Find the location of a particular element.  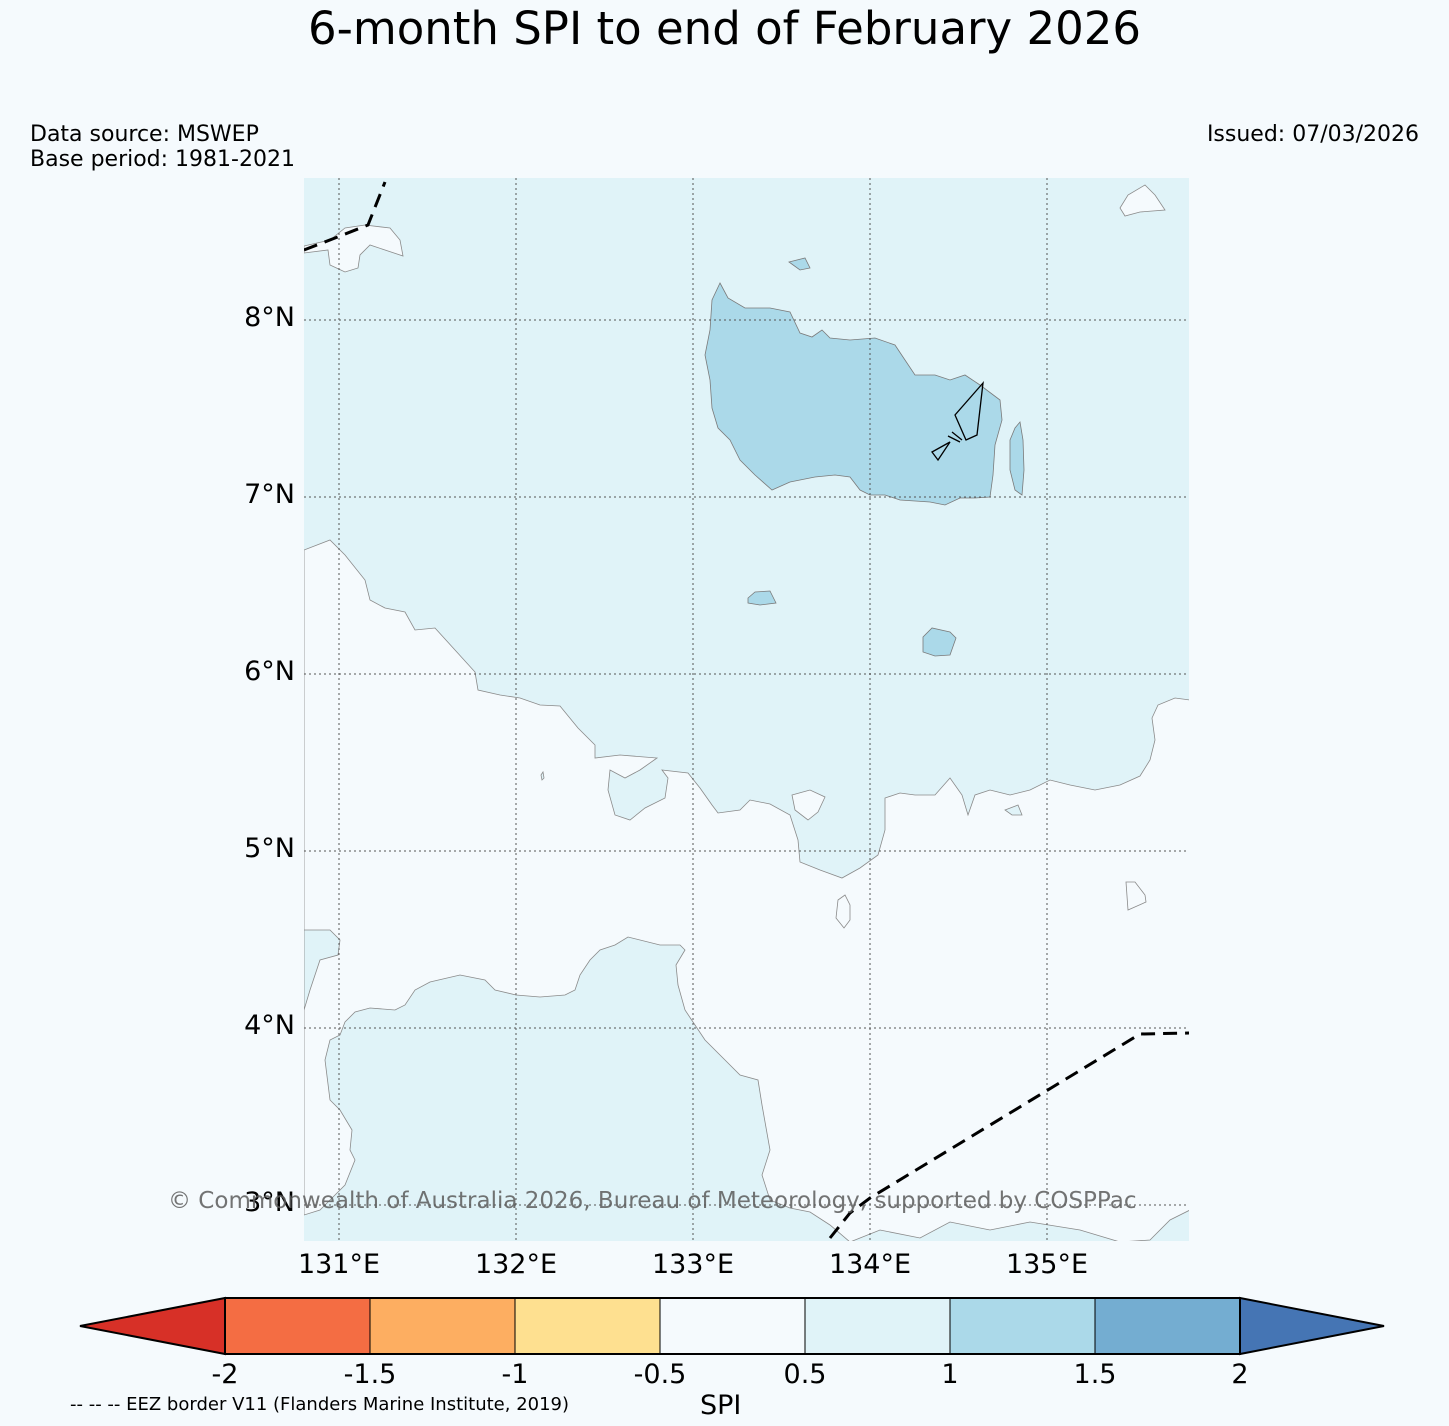

lon-label-131e: 131°E is located at coordinates (339, 1264).